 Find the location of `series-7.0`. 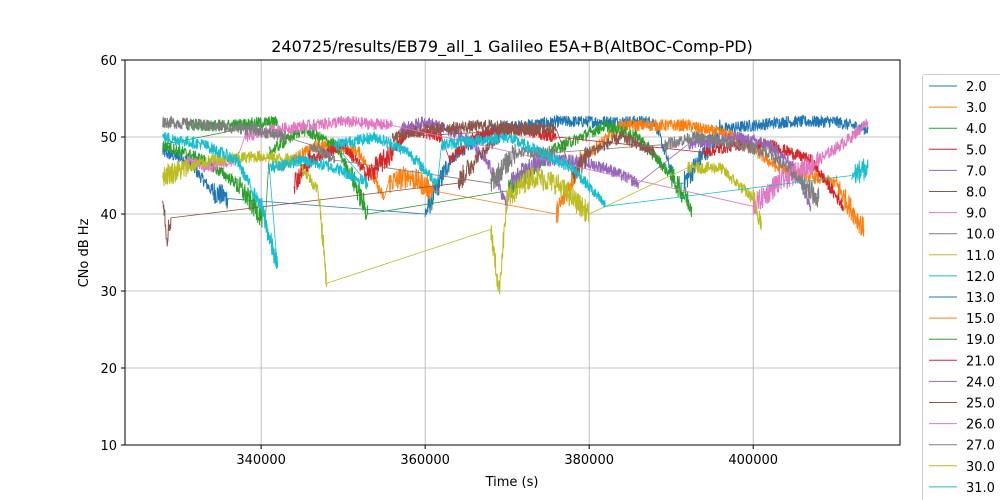

series-7.0 is located at coordinates (606, 164).